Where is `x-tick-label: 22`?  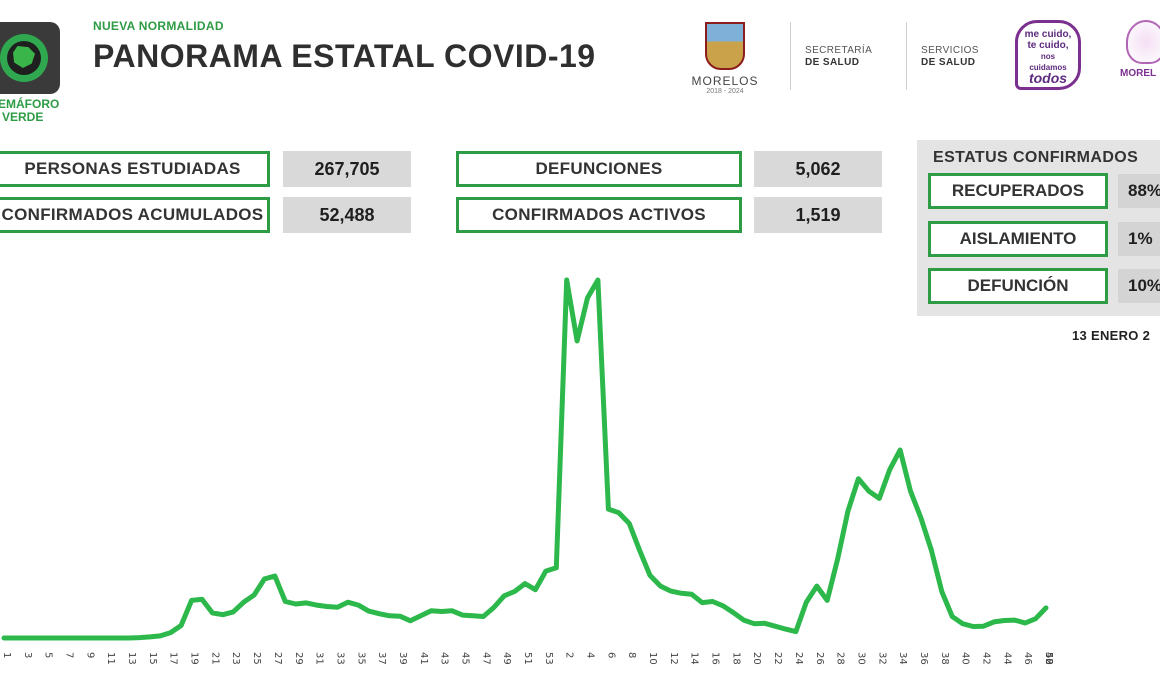
x-tick-label: 22 is located at coordinates (777, 658).